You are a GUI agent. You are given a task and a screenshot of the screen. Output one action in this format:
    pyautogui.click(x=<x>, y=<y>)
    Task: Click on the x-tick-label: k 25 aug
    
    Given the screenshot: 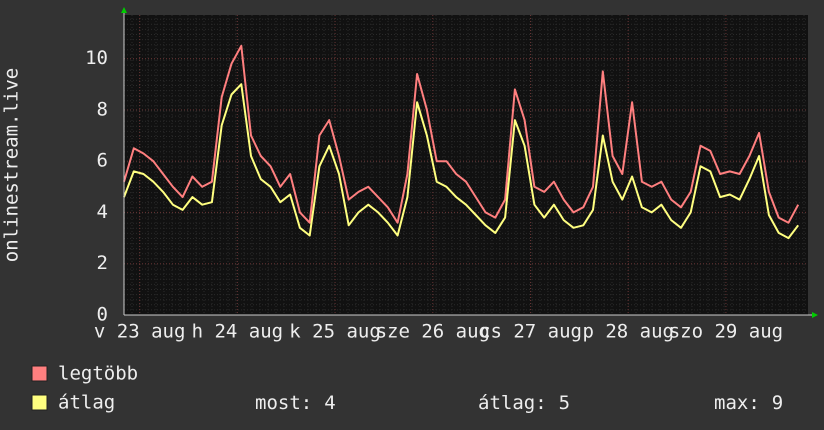 What is the action you would take?
    pyautogui.click(x=335, y=332)
    